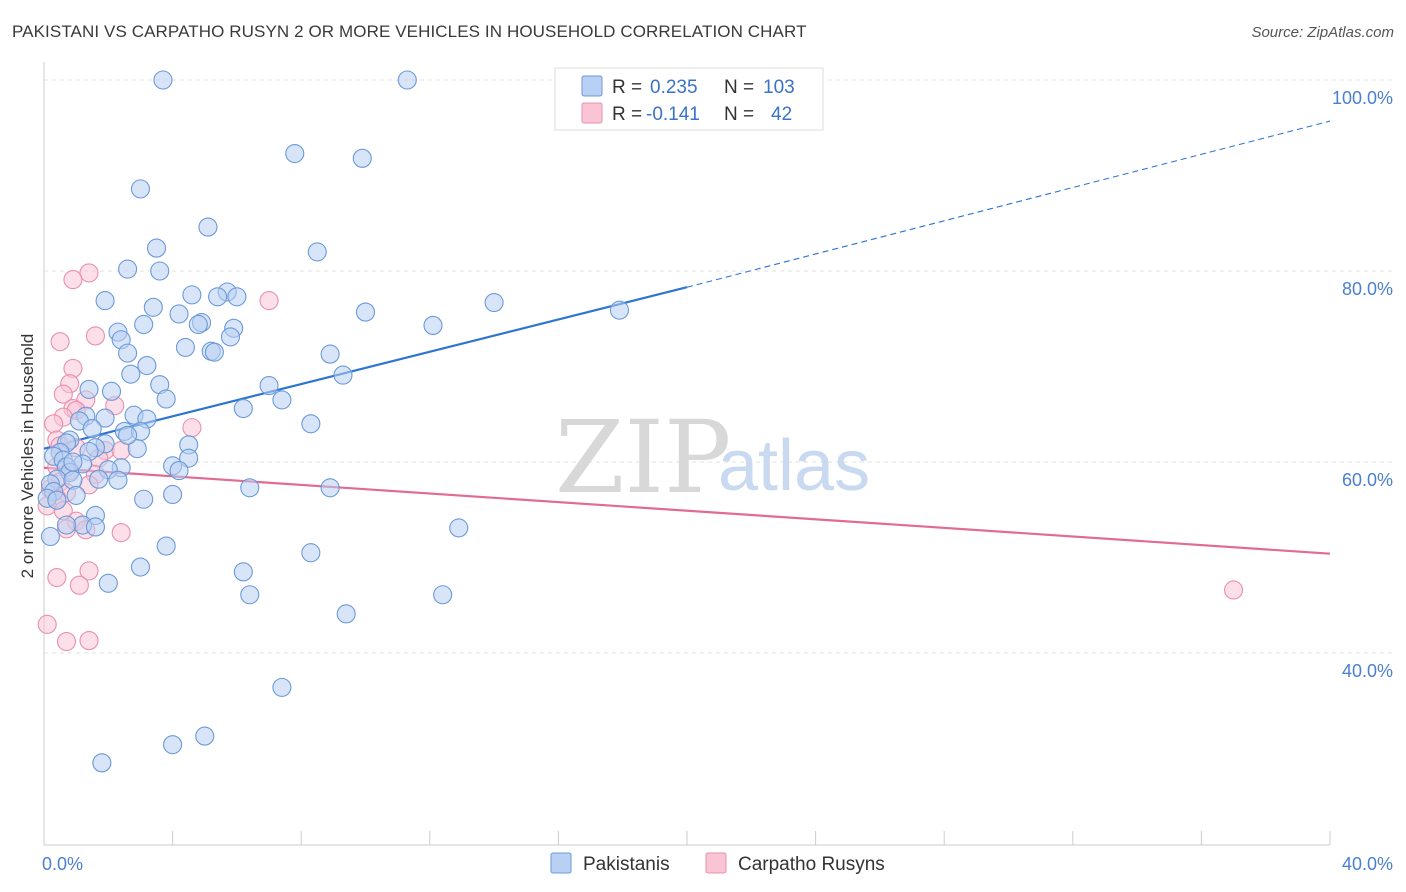 The image size is (1406, 892). What do you see at coordinates (627, 114) in the screenshot?
I see `legend-r-label-2: R =` at bounding box center [627, 114].